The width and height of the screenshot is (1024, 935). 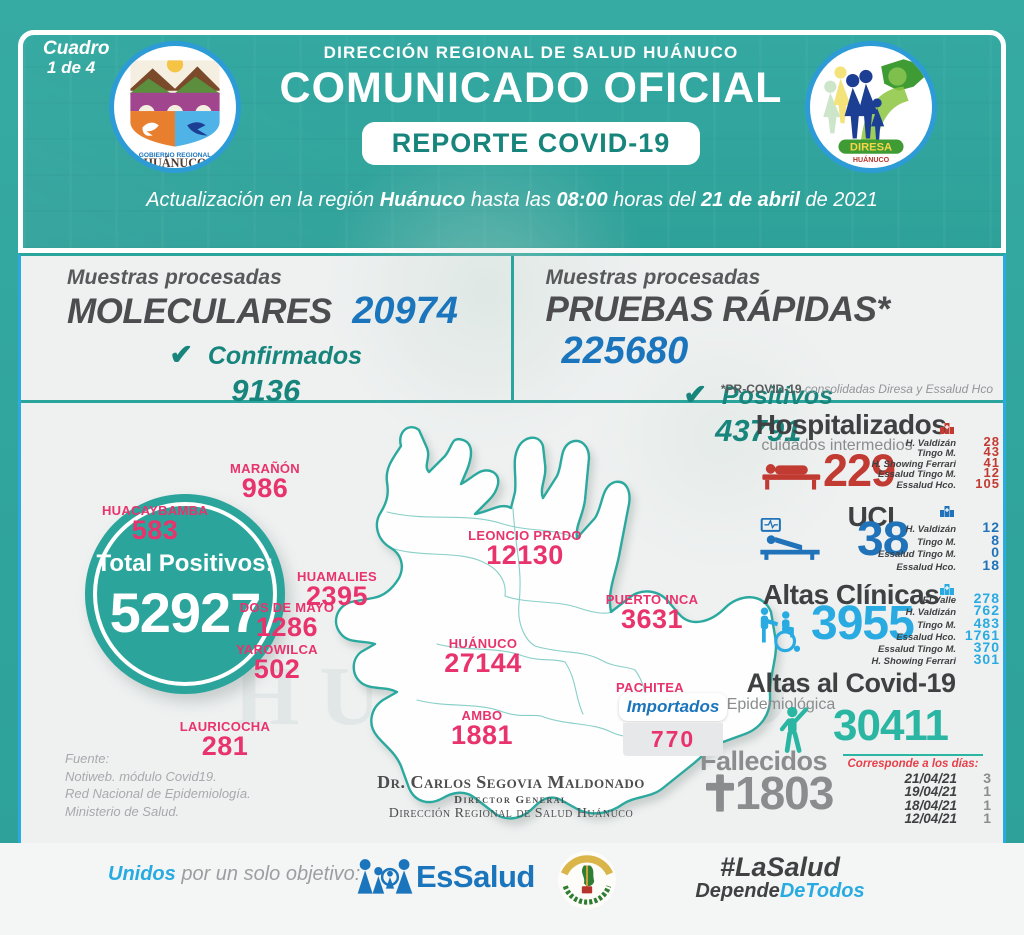 What do you see at coordinates (891, 725) in the screenshot?
I see `altas-covid-value: 30411` at bounding box center [891, 725].